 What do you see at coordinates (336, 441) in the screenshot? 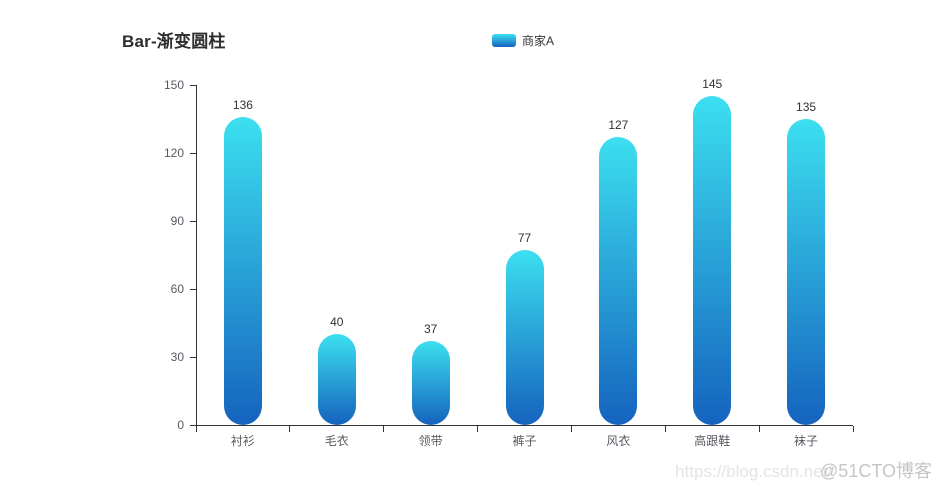
I see `x-axis-label: 毛衣` at bounding box center [336, 441].